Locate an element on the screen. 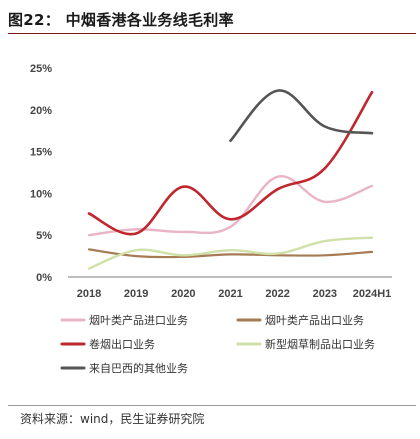 This screenshot has width=420, height=439. y-tick-label: 20% is located at coordinates (41, 111).